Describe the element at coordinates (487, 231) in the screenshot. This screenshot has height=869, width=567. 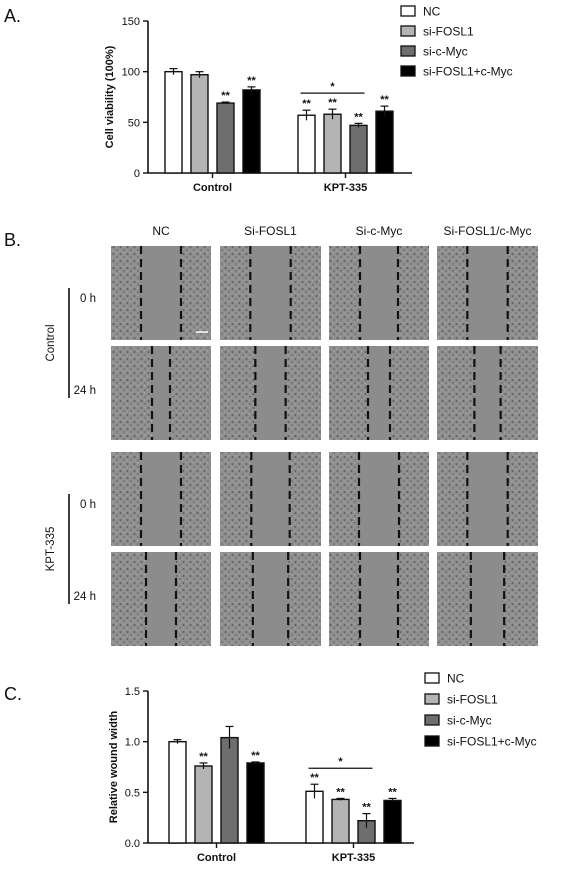
I see `wound-column-header: Si-FOSL1/c-Myc` at that location.